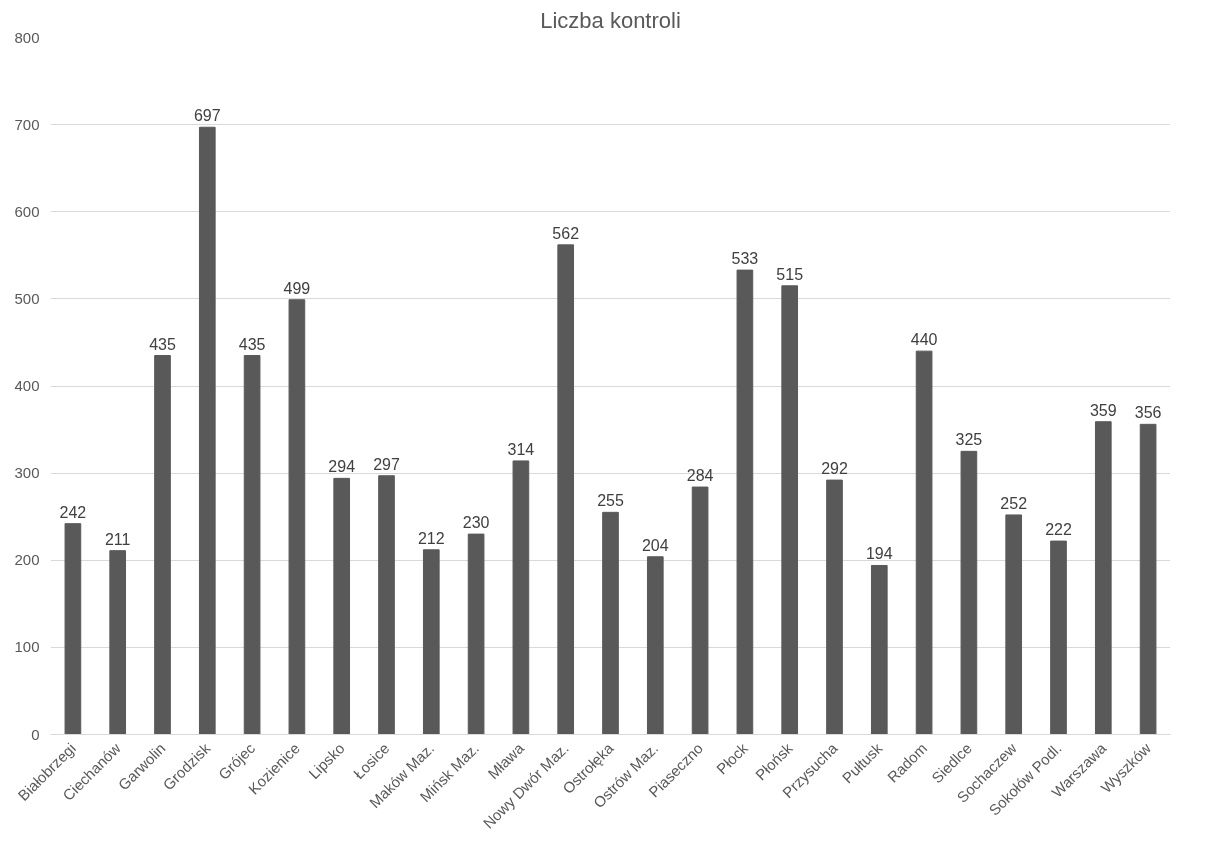  What do you see at coordinates (969, 440) in the screenshot?
I see `data-label: 325` at bounding box center [969, 440].